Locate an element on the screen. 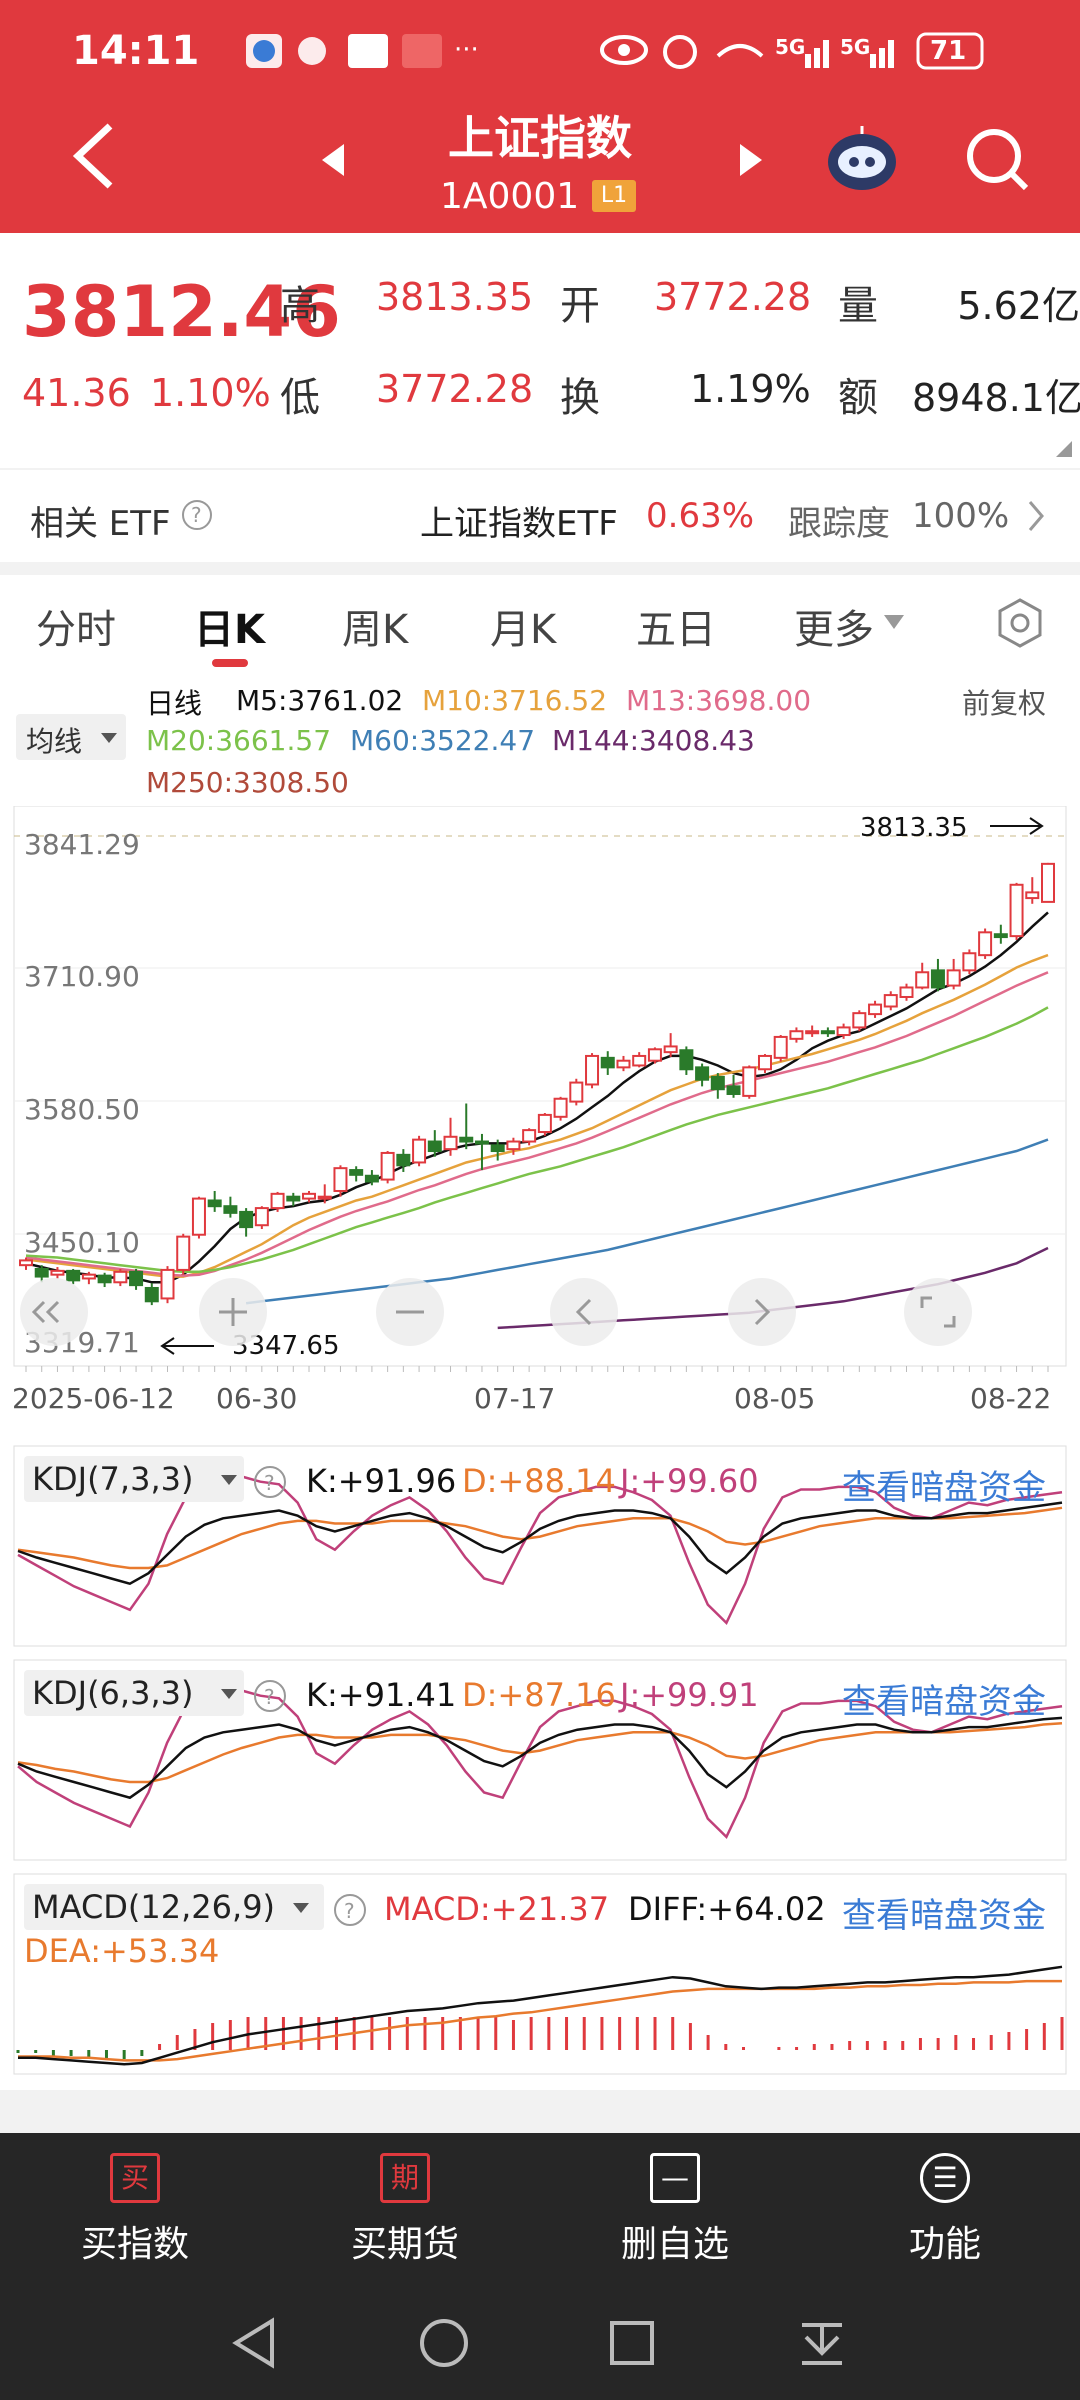 The image size is (1080, 2400). prev-stock-icon is located at coordinates (333, 162).